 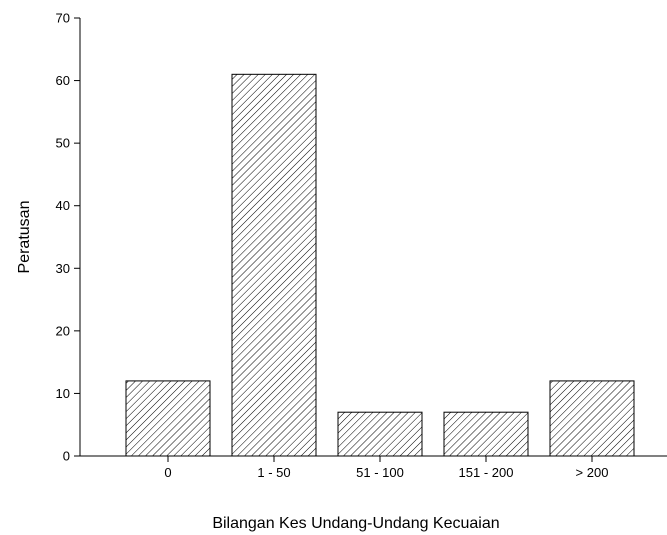 I want to click on x-tick-label: 1 - 50, so click(x=273, y=472).